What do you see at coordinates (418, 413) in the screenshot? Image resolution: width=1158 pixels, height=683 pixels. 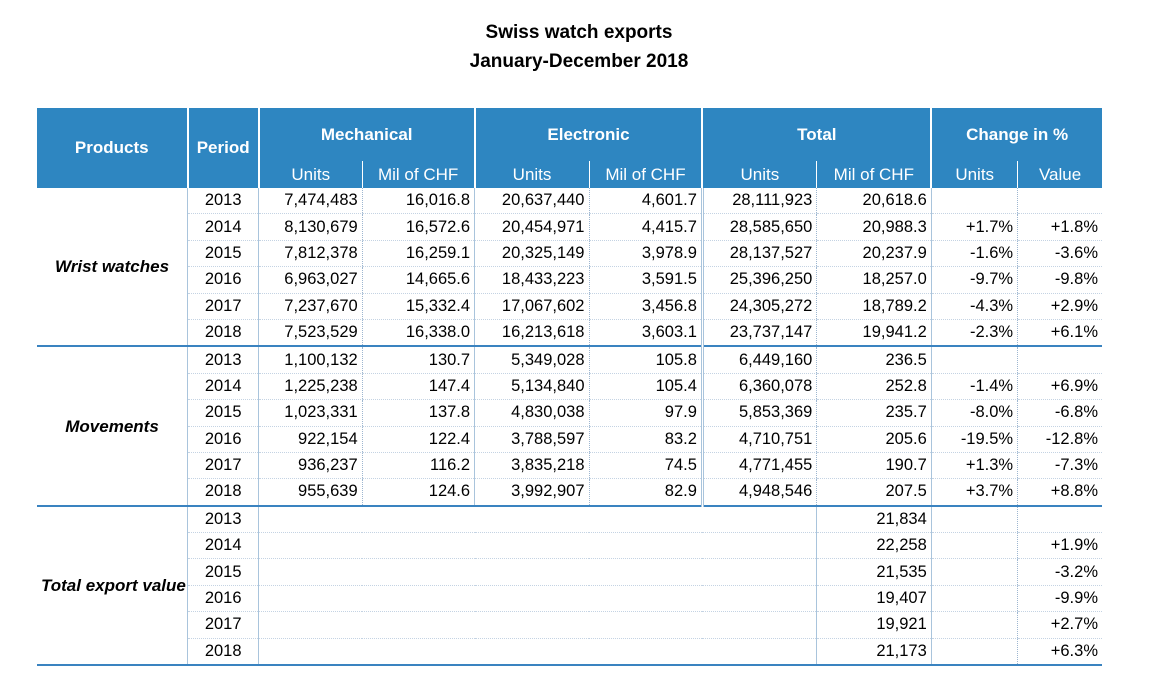 I see `cell-mech-chf: 137.8` at bounding box center [418, 413].